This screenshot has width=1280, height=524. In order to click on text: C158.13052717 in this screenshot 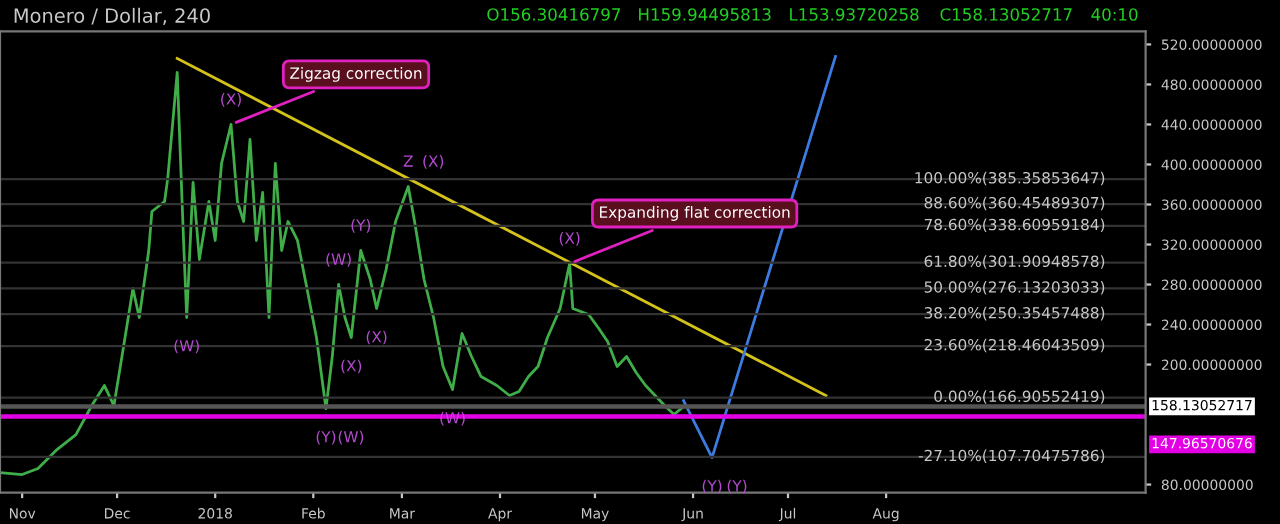, I will do `click(1006, 14)`.